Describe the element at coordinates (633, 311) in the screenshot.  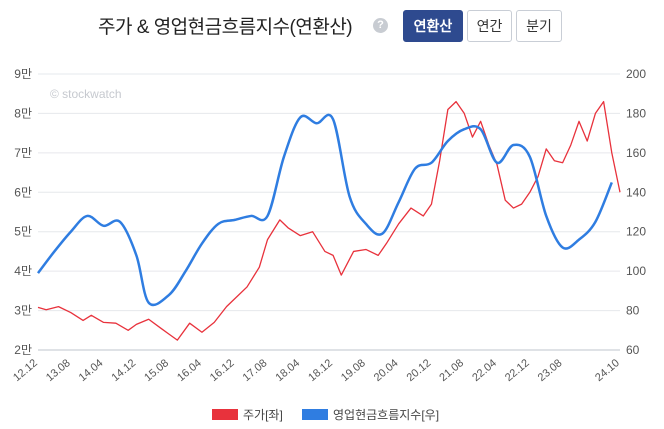
I see `right-tick-label: 80` at that location.